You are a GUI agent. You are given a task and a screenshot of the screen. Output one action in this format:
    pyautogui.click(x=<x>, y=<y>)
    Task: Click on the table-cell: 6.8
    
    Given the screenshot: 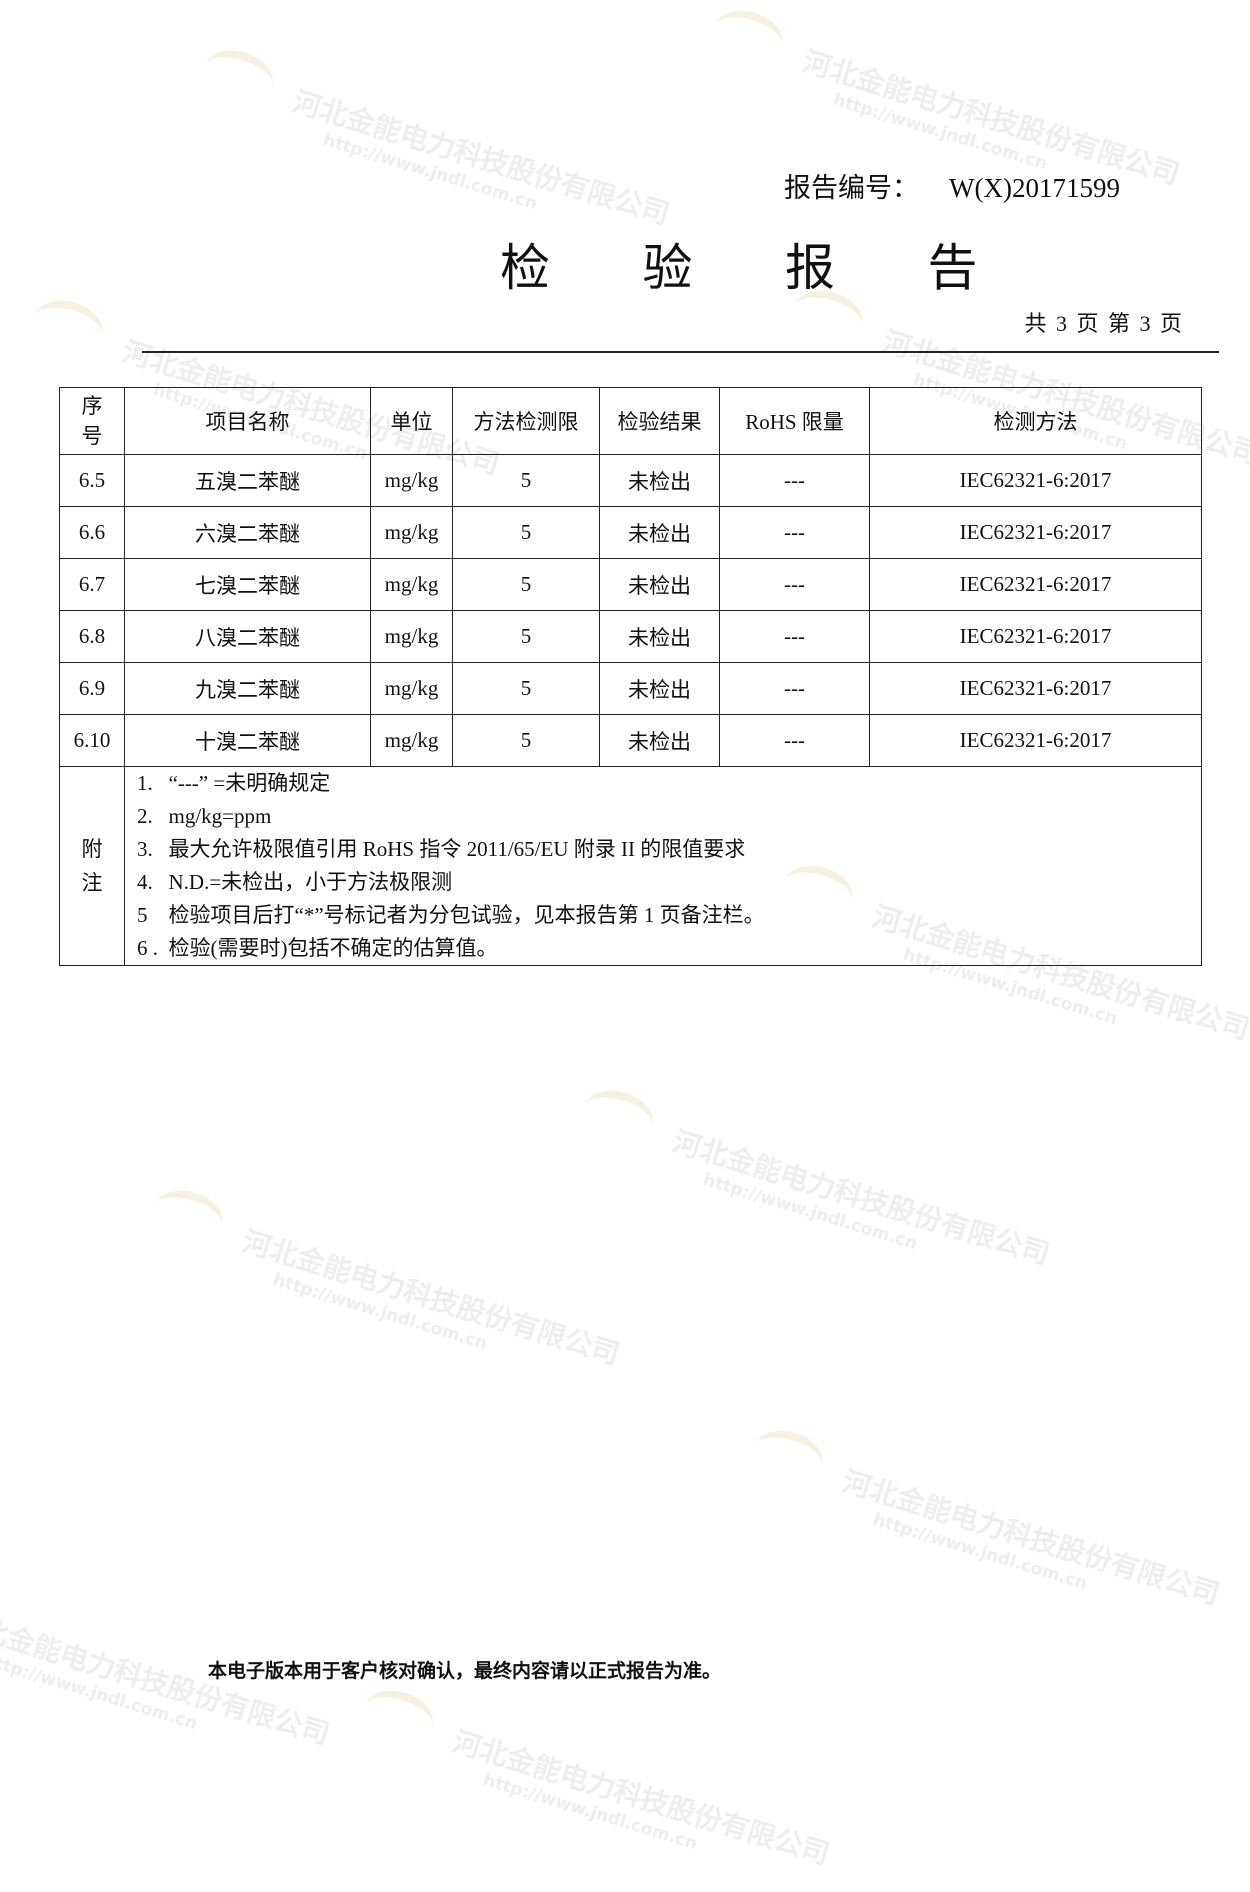 What is the action you would take?
    pyautogui.click(x=92, y=636)
    